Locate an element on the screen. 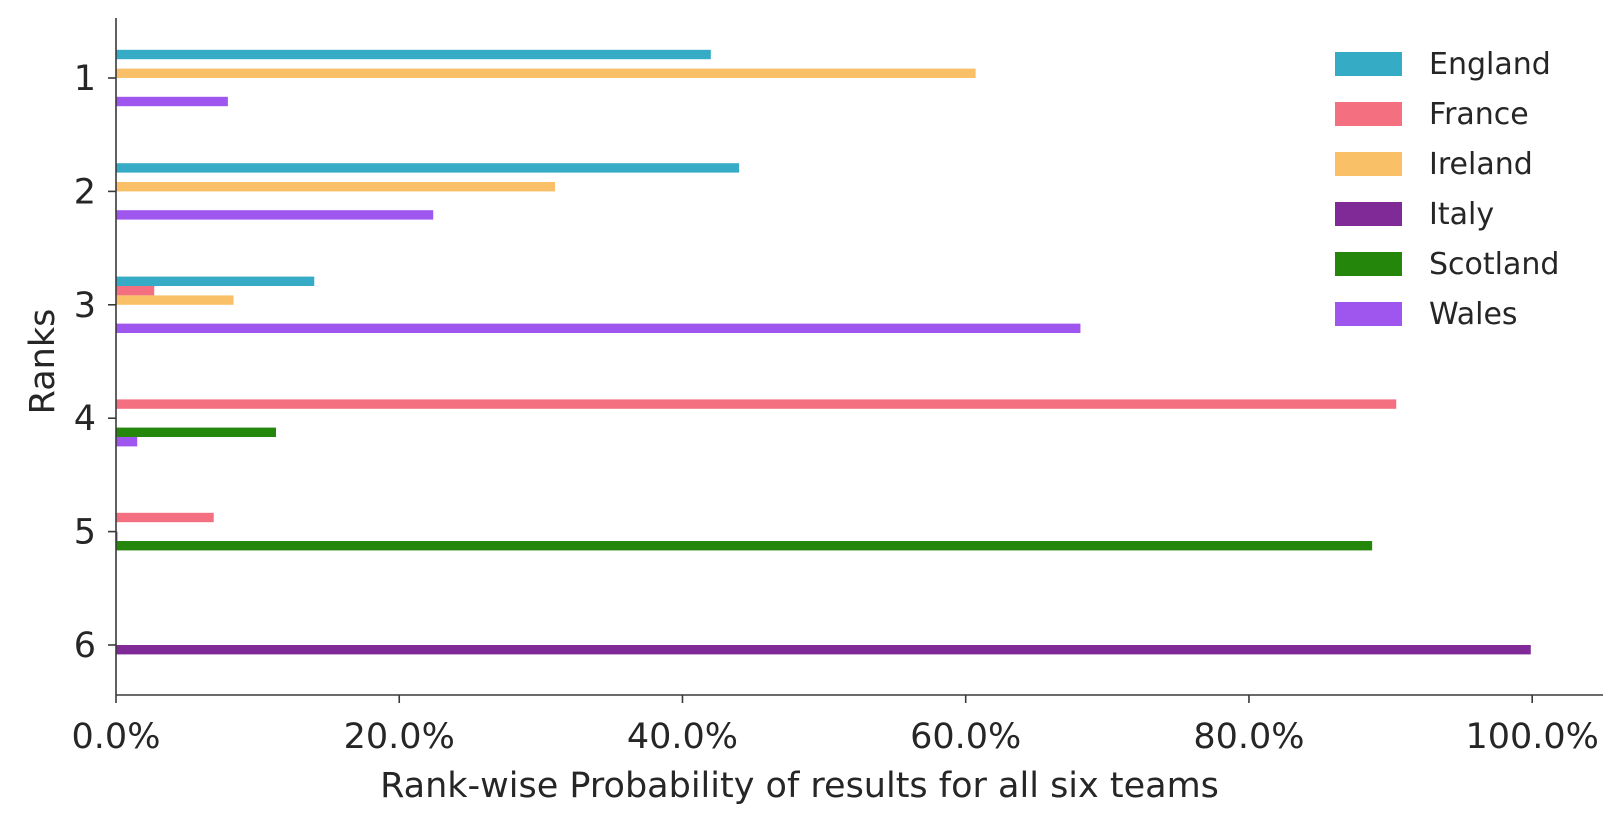 The image size is (1623, 823). x-tick-label: 0.0% is located at coordinates (116, 737).